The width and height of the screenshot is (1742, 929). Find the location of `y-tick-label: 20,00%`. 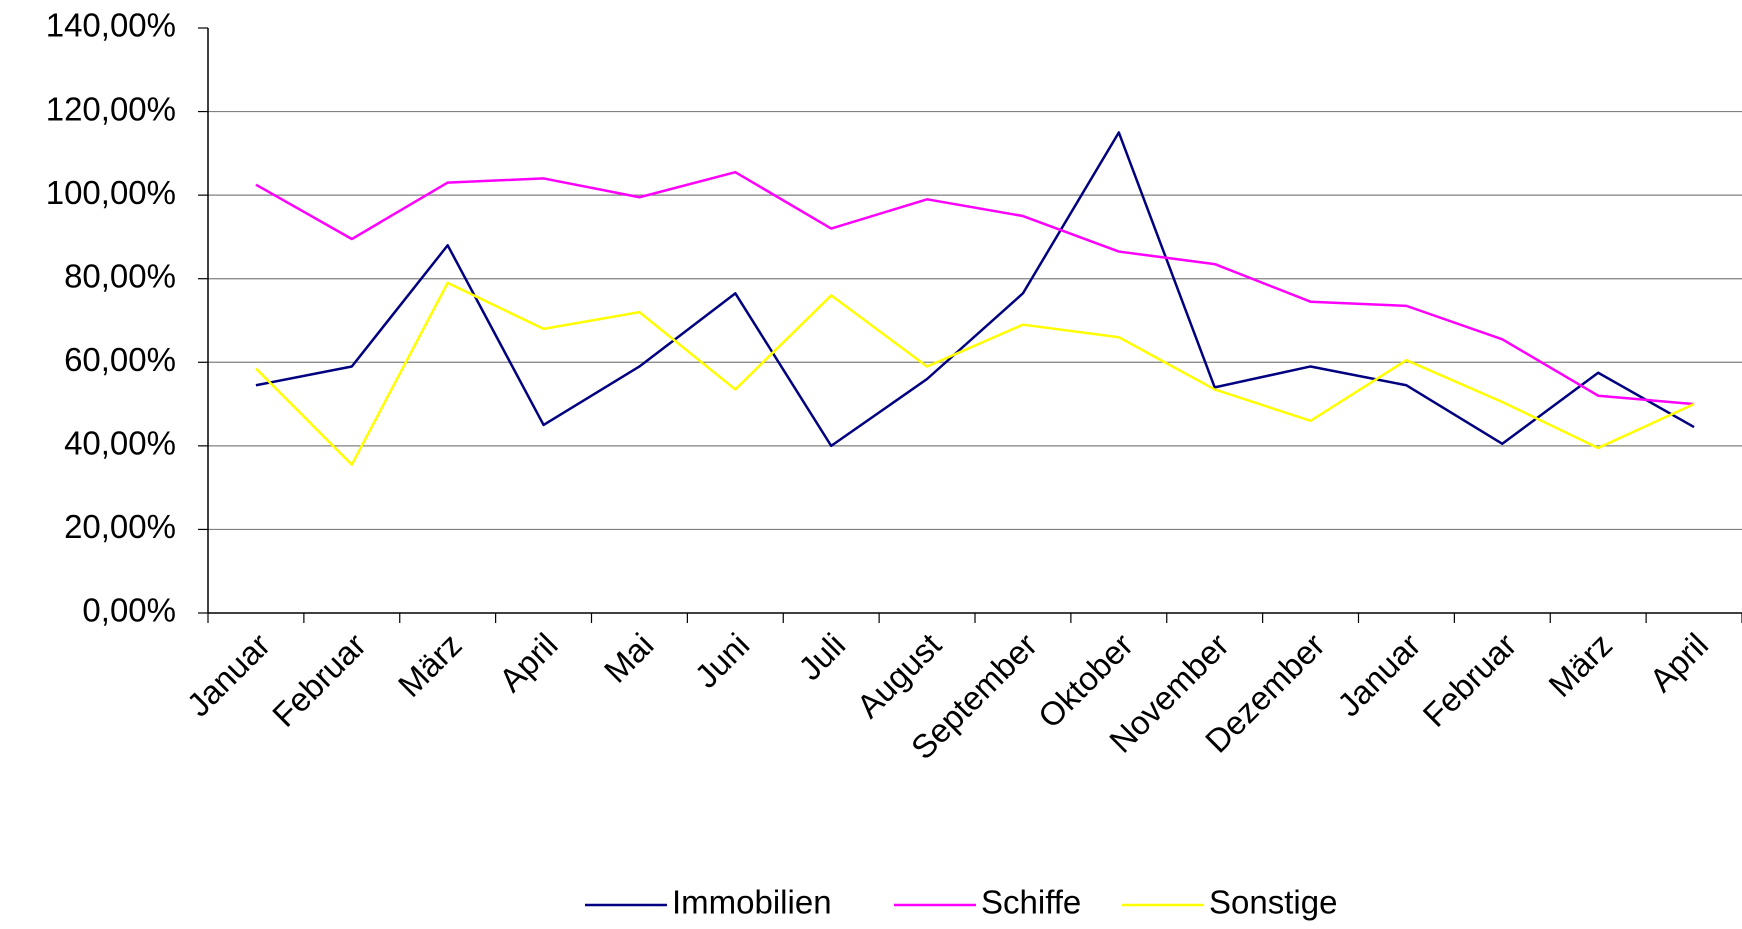

y-tick-label: 20,00% is located at coordinates (120, 526).